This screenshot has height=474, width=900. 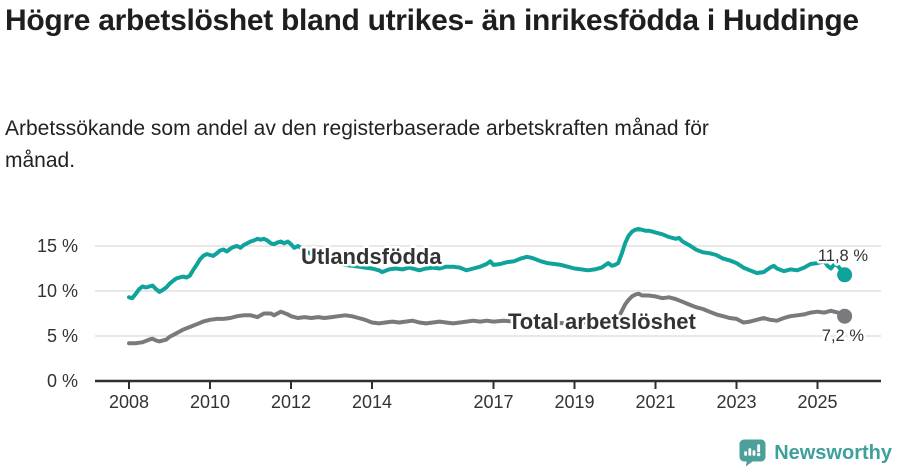 I want to click on y-tick-label: 0 %, so click(x=62, y=381).